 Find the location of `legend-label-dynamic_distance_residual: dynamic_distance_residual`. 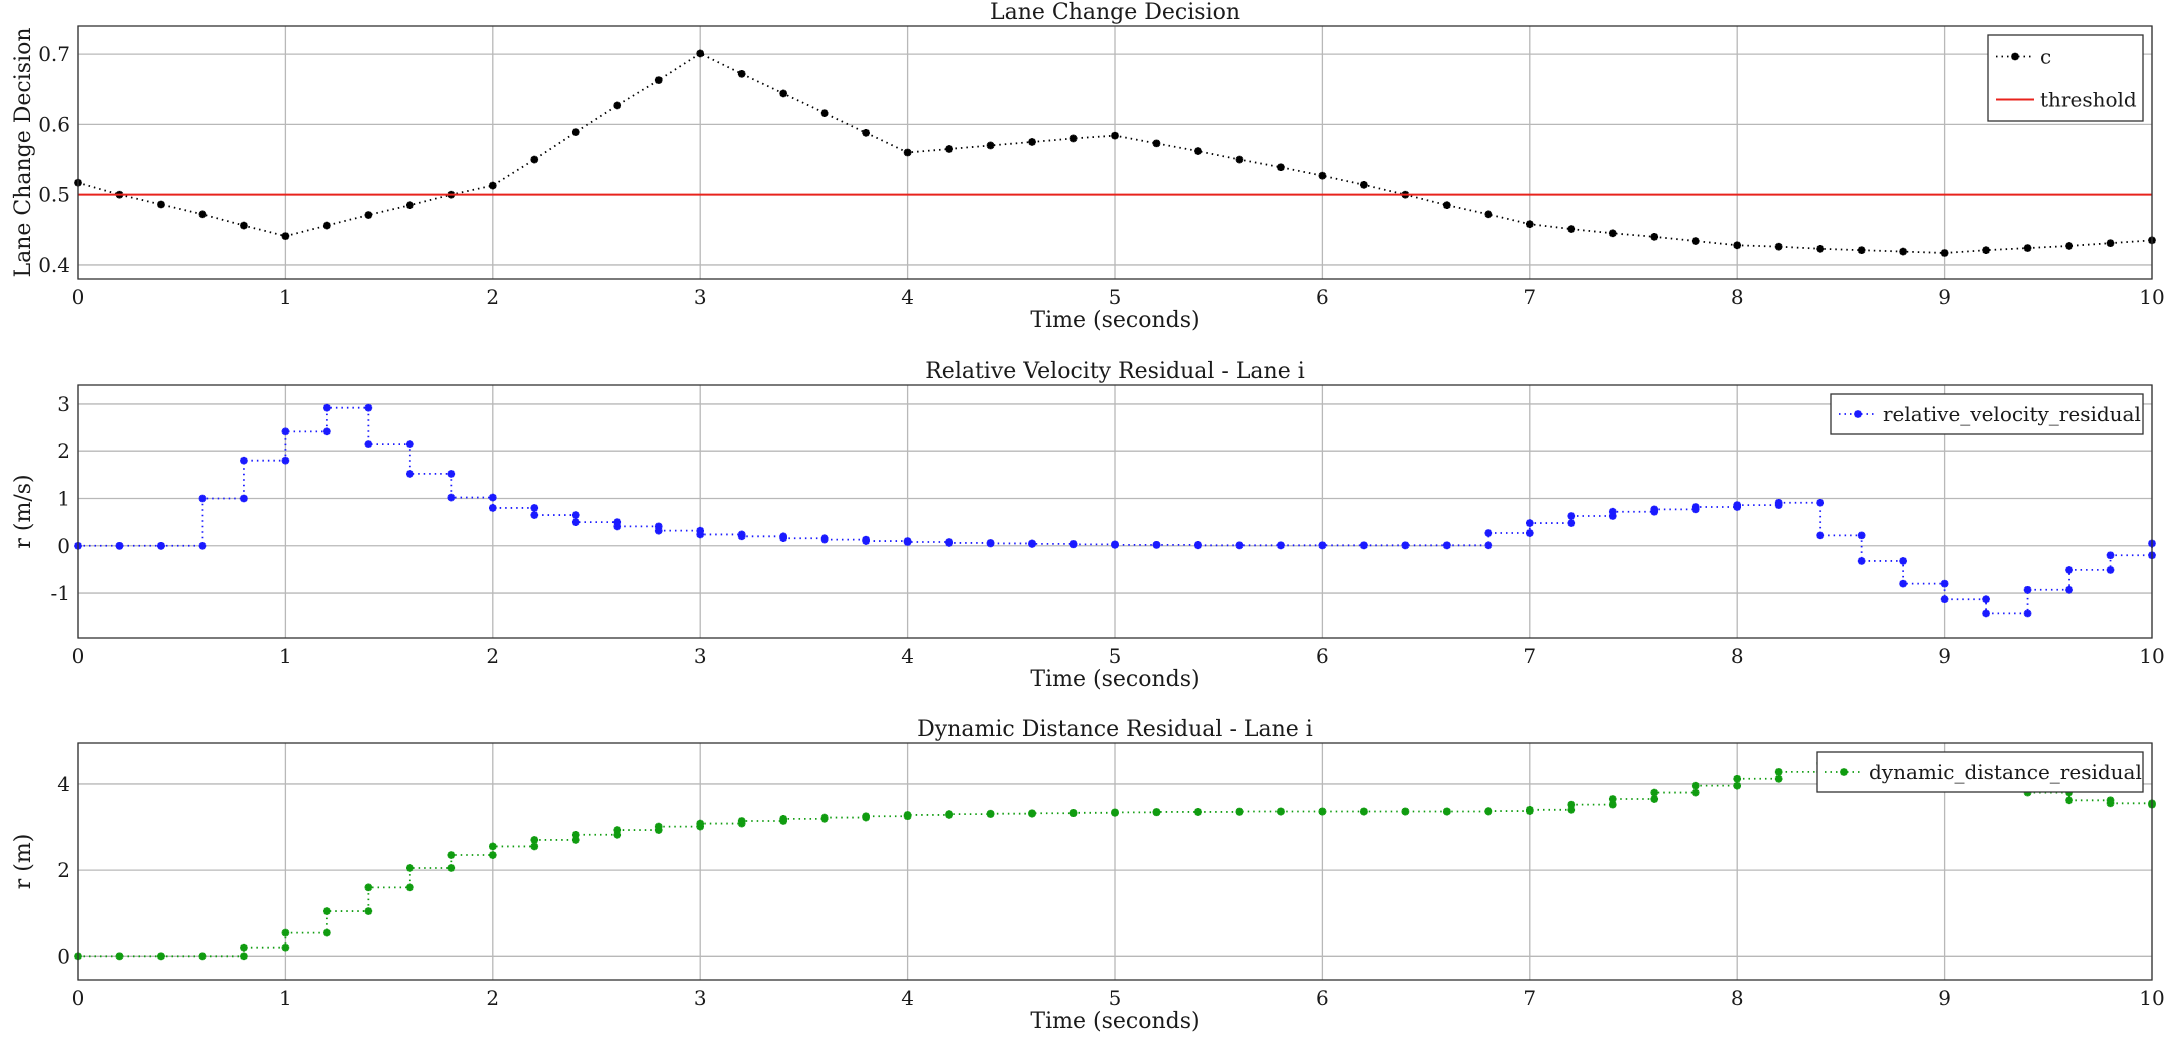

legend-label-dynamic_distance_residual: dynamic_distance_residual is located at coordinates (2005, 772).